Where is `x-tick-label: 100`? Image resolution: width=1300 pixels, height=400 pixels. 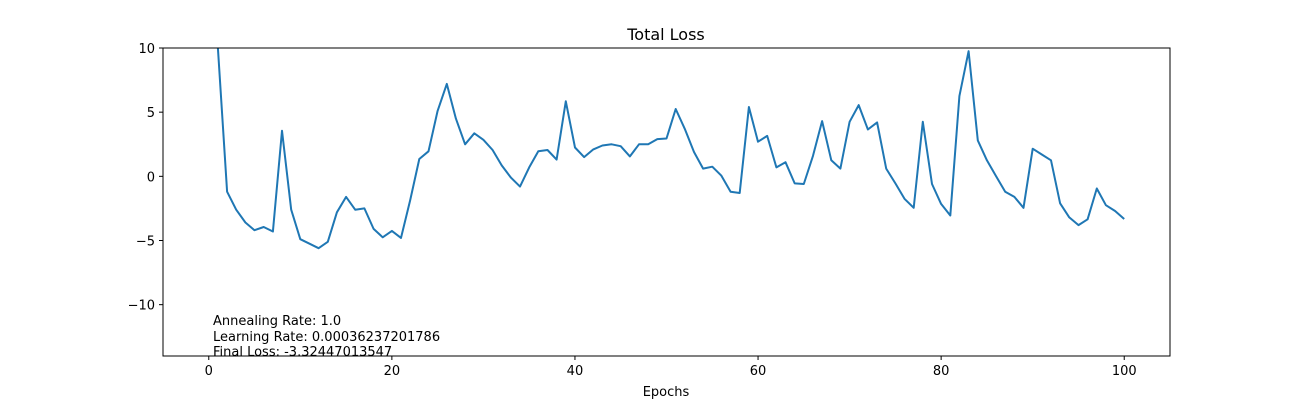 x-tick-label: 100 is located at coordinates (1124, 371).